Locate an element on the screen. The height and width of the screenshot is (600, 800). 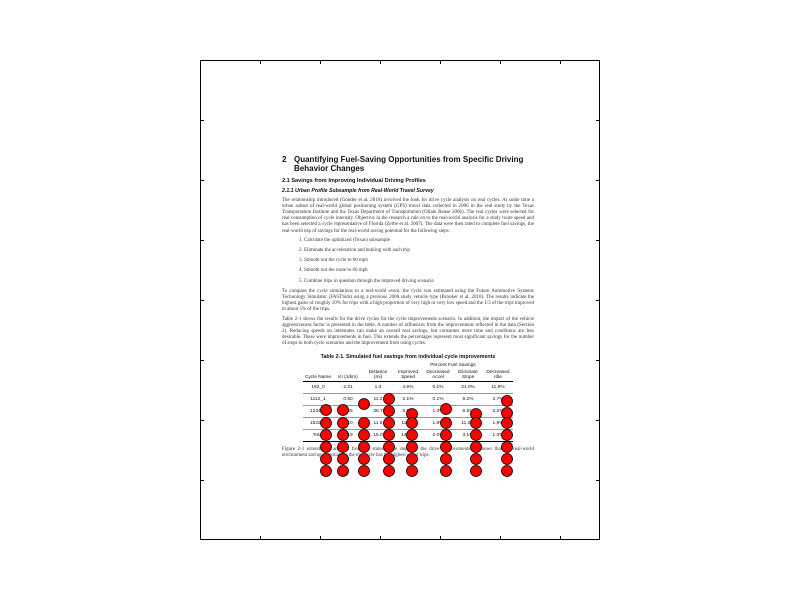
table-cell: 4.6% is located at coordinates (408, 388).